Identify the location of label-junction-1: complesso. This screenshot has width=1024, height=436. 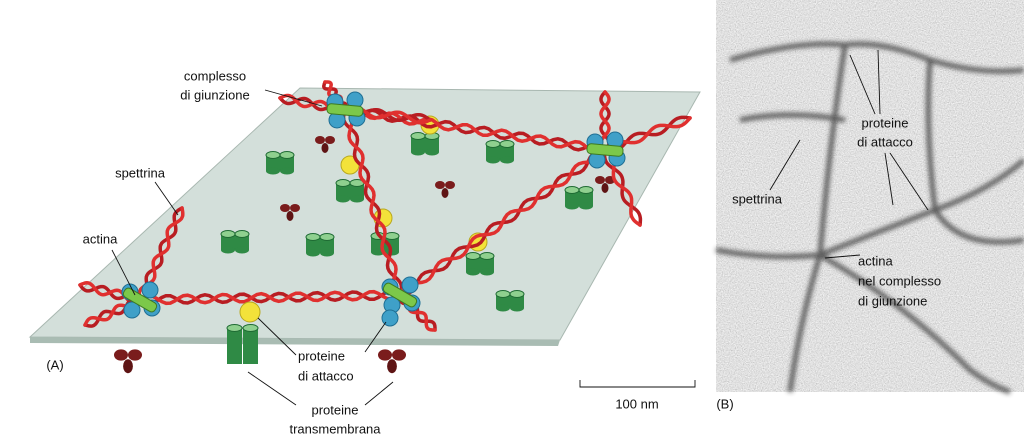
(215, 75).